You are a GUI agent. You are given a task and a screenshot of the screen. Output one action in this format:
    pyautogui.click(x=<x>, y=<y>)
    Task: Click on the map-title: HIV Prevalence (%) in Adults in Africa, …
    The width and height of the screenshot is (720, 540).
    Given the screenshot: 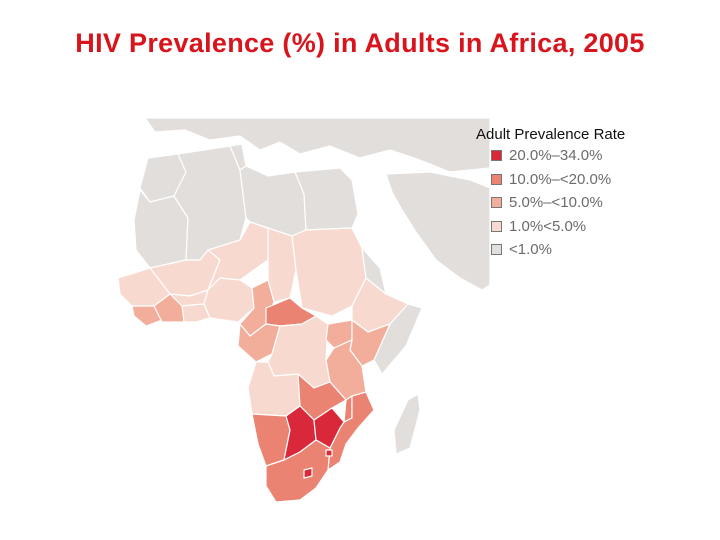 What is the action you would take?
    pyautogui.click(x=360, y=43)
    